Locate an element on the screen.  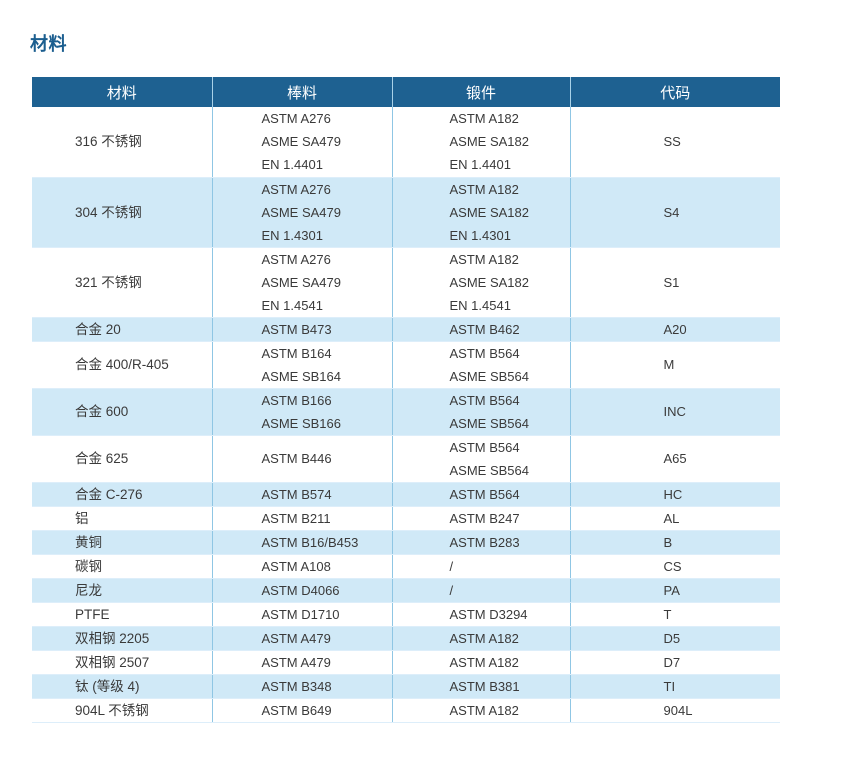
column-header-code: 代码 is located at coordinates (675, 92).